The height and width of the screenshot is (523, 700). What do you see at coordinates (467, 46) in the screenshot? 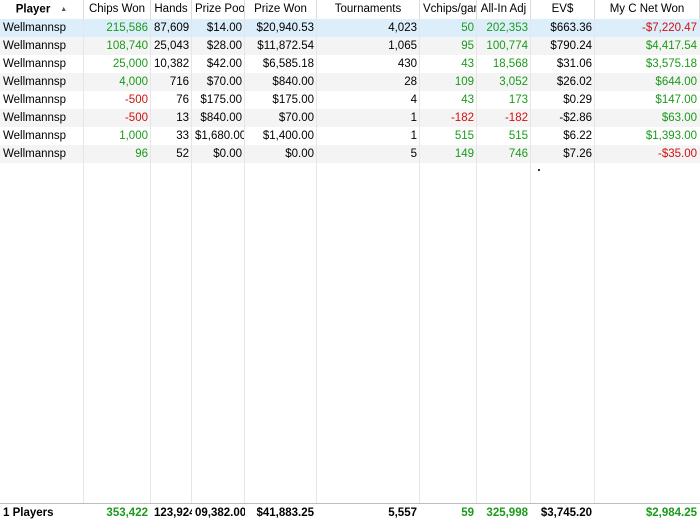
I see `cell-vchips: 95` at bounding box center [467, 46].